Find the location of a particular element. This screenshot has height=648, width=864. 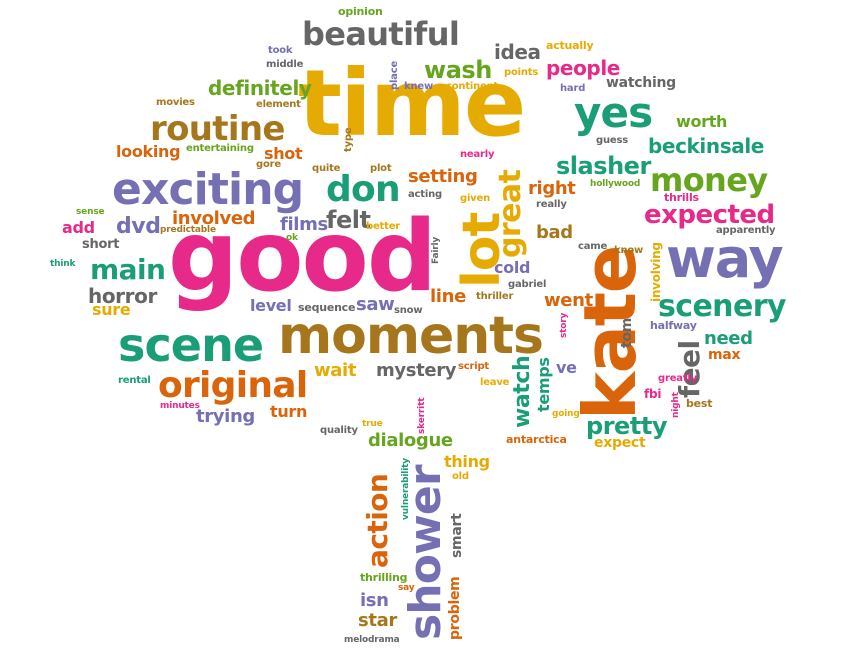

word-films: films is located at coordinates (304, 224).